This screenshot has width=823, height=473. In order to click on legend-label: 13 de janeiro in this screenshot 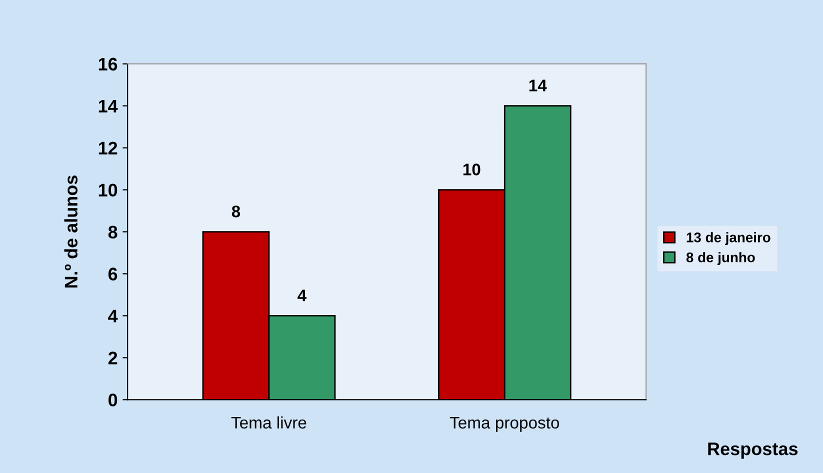, I will do `click(728, 239)`.